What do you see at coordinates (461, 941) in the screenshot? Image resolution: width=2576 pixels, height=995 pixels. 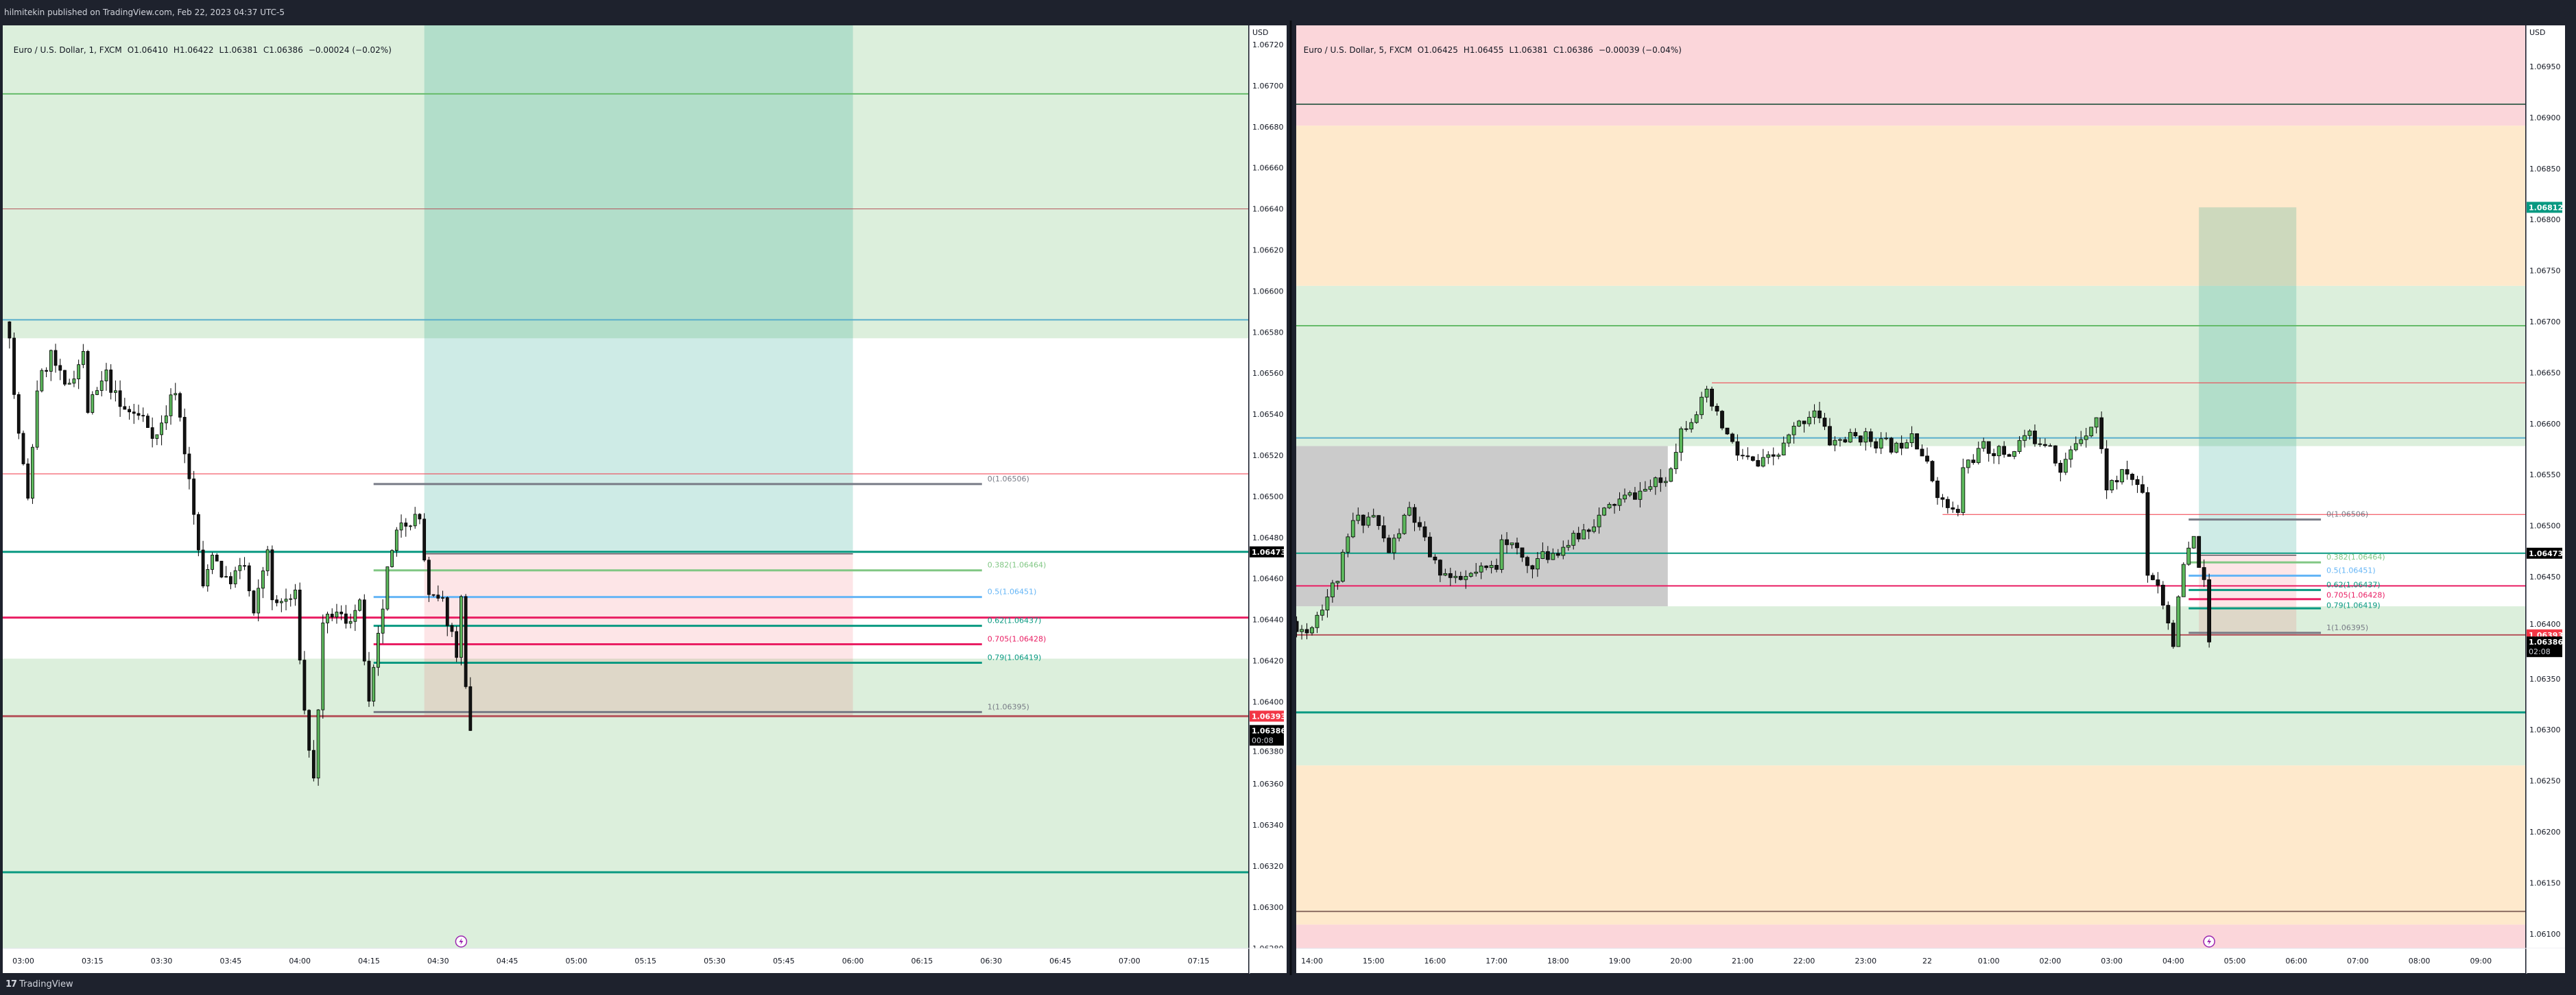 I see `lightning-icon` at bounding box center [461, 941].